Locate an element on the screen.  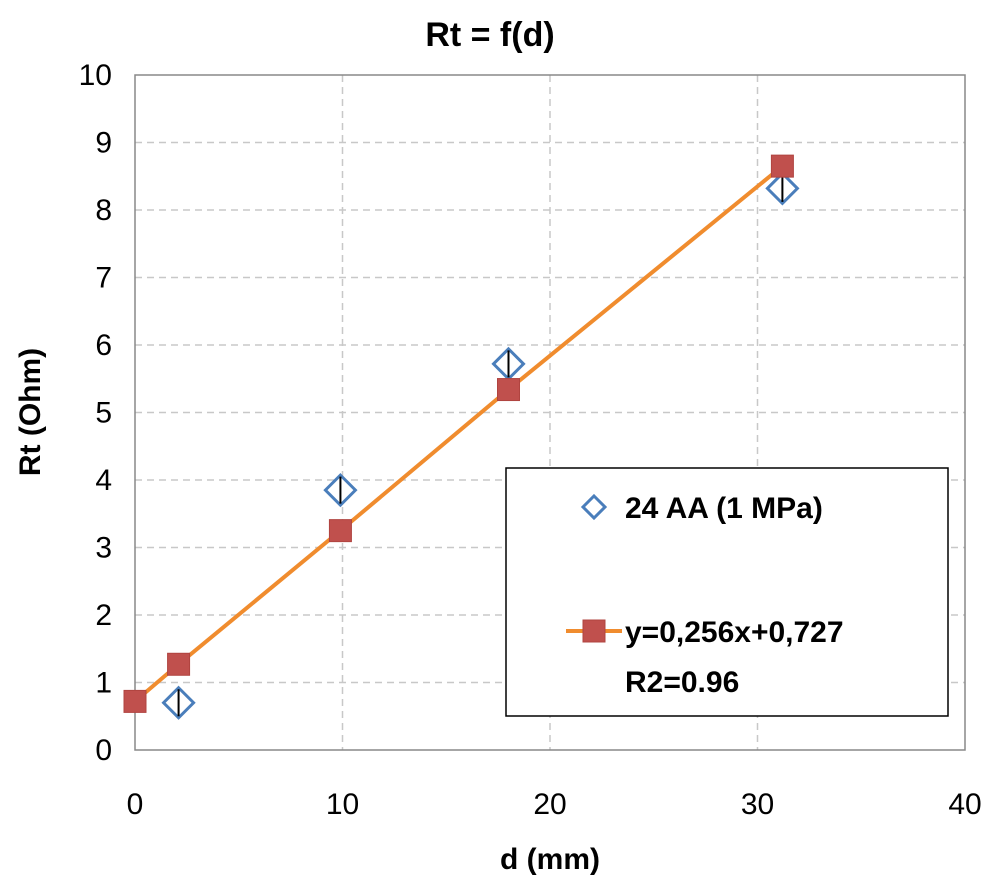
y-tick-labels: 0 1 2 3 4 5 6 7 8 9 10 is located at coordinates (95, 413).